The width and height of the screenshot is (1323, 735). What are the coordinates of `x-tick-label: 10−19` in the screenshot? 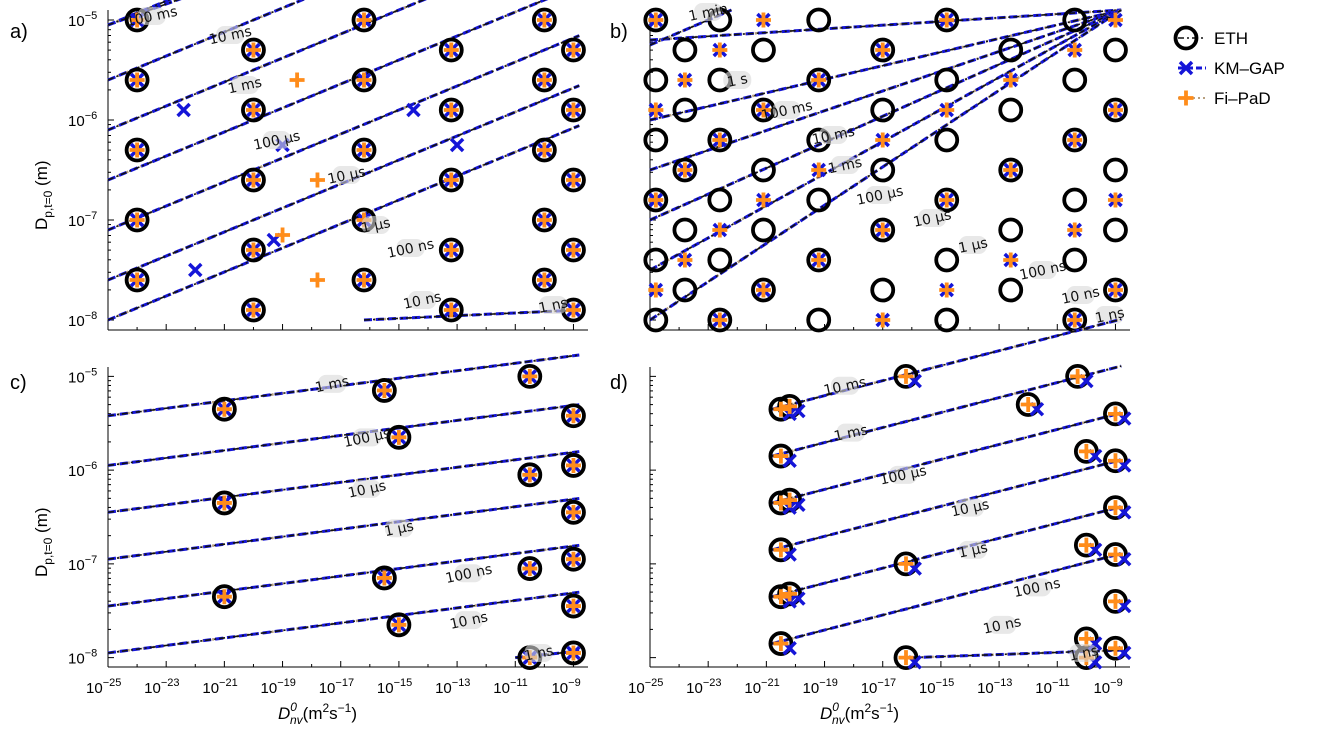 It's located at (278, 687).